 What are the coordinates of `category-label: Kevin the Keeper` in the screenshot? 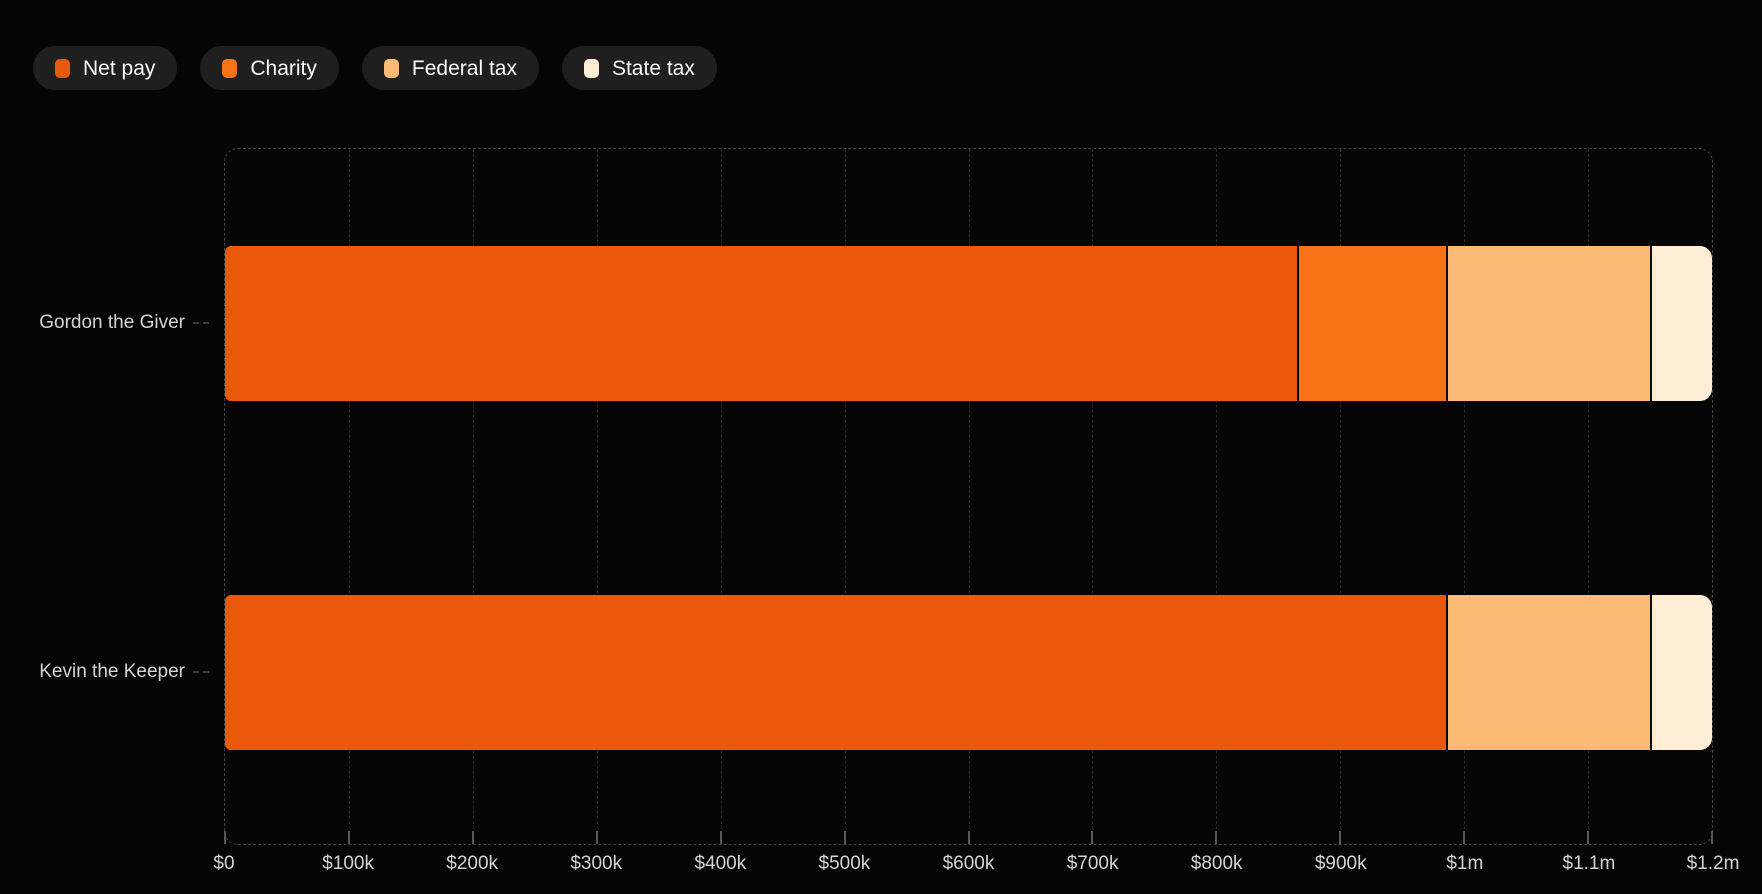 It's located at (112, 671).